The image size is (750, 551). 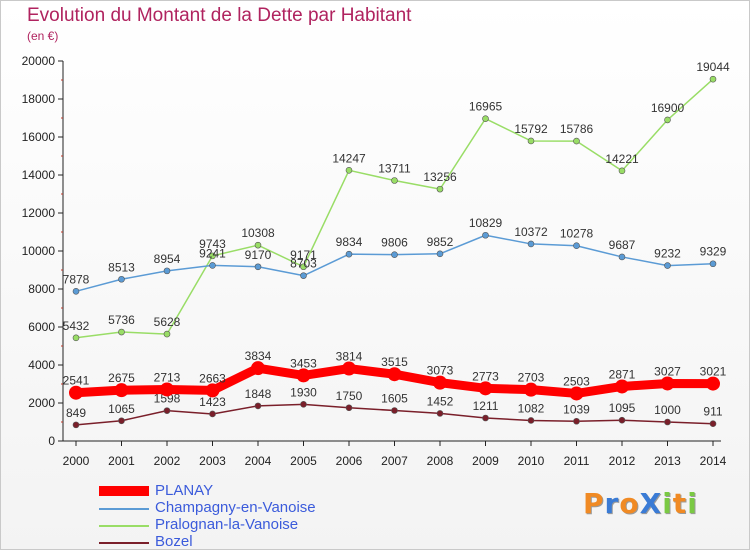 I want to click on logo-letter: P, so click(x=594, y=503).